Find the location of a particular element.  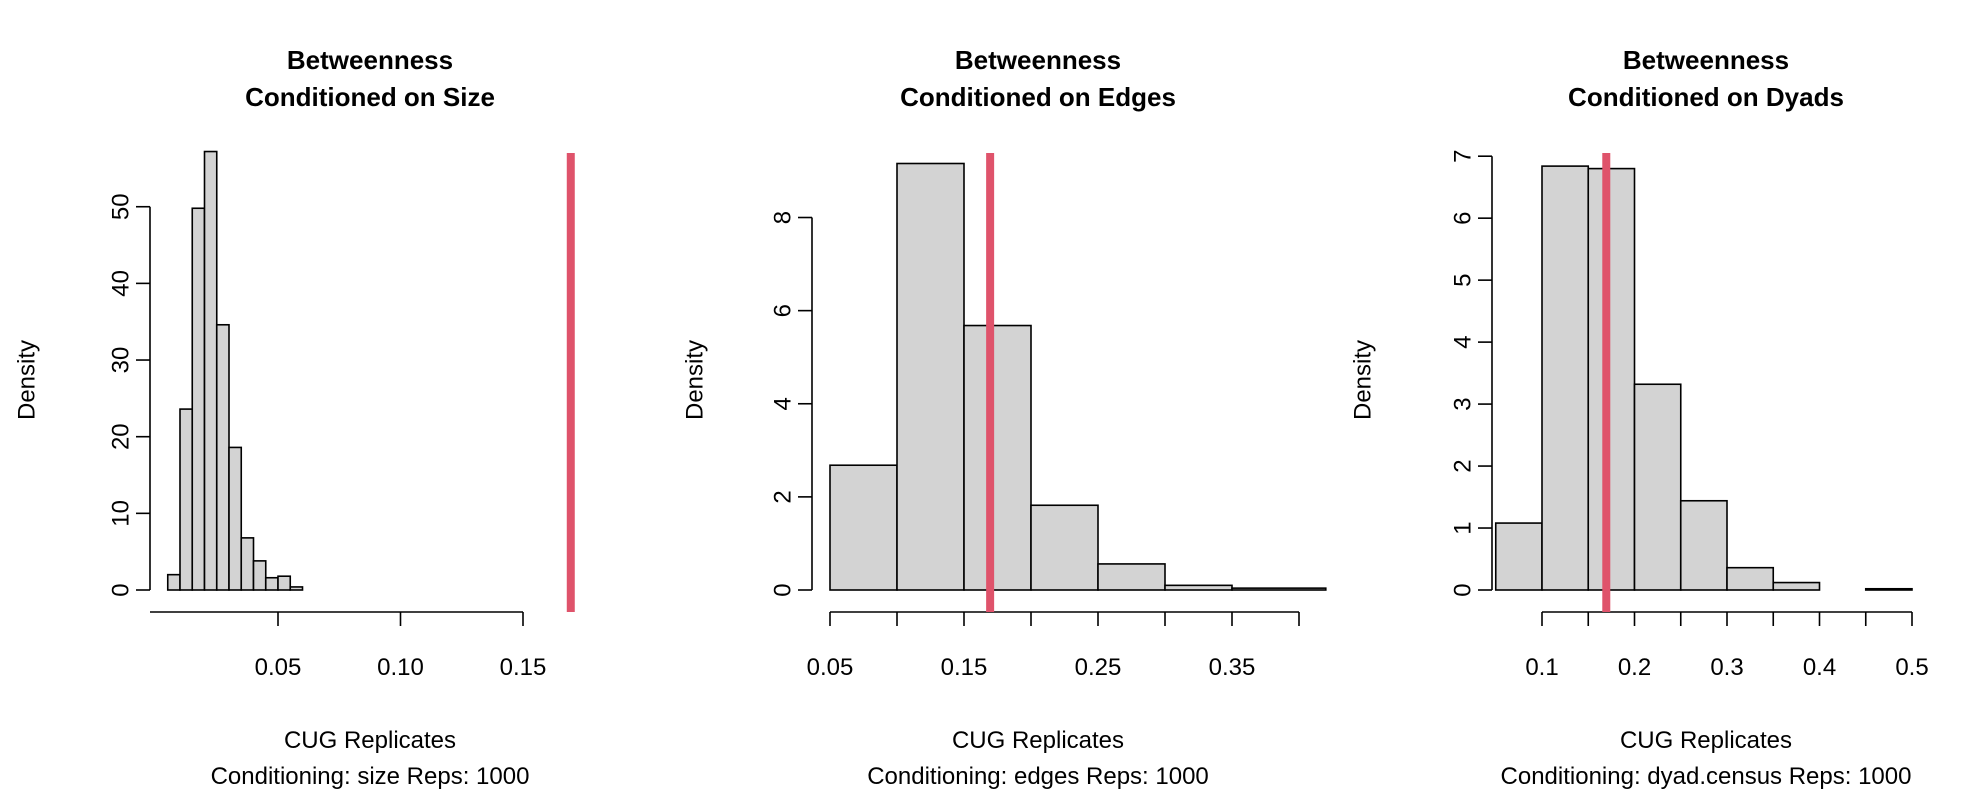

x-tick-label: 0.4 is located at coordinates (1819, 667).